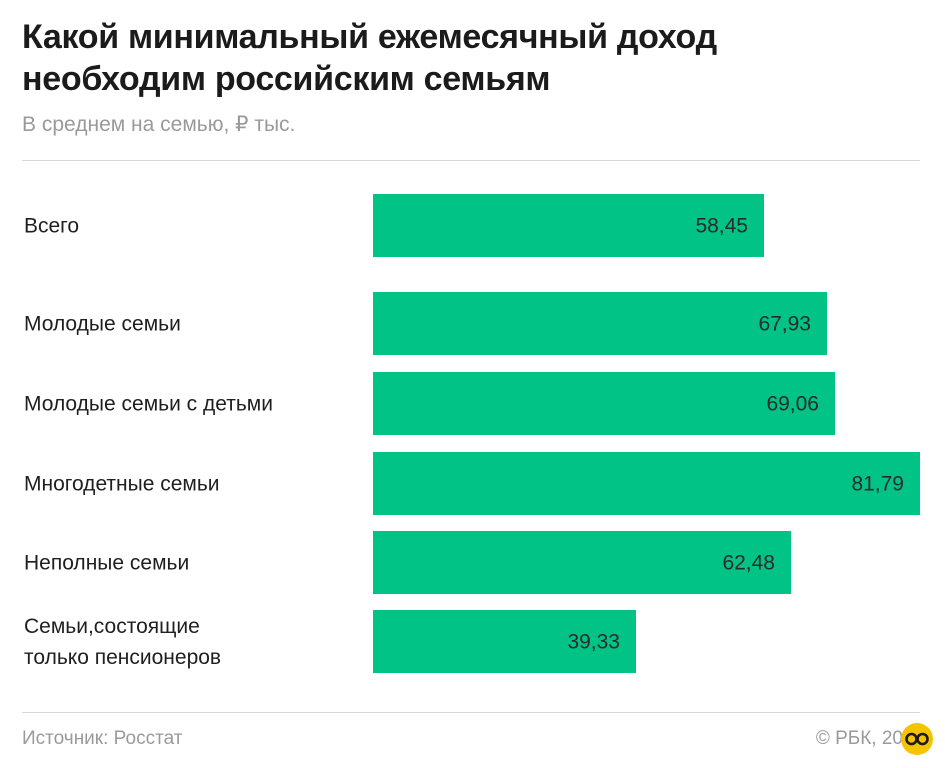  I want to click on bar-value-label: 69,06, so click(792, 404).